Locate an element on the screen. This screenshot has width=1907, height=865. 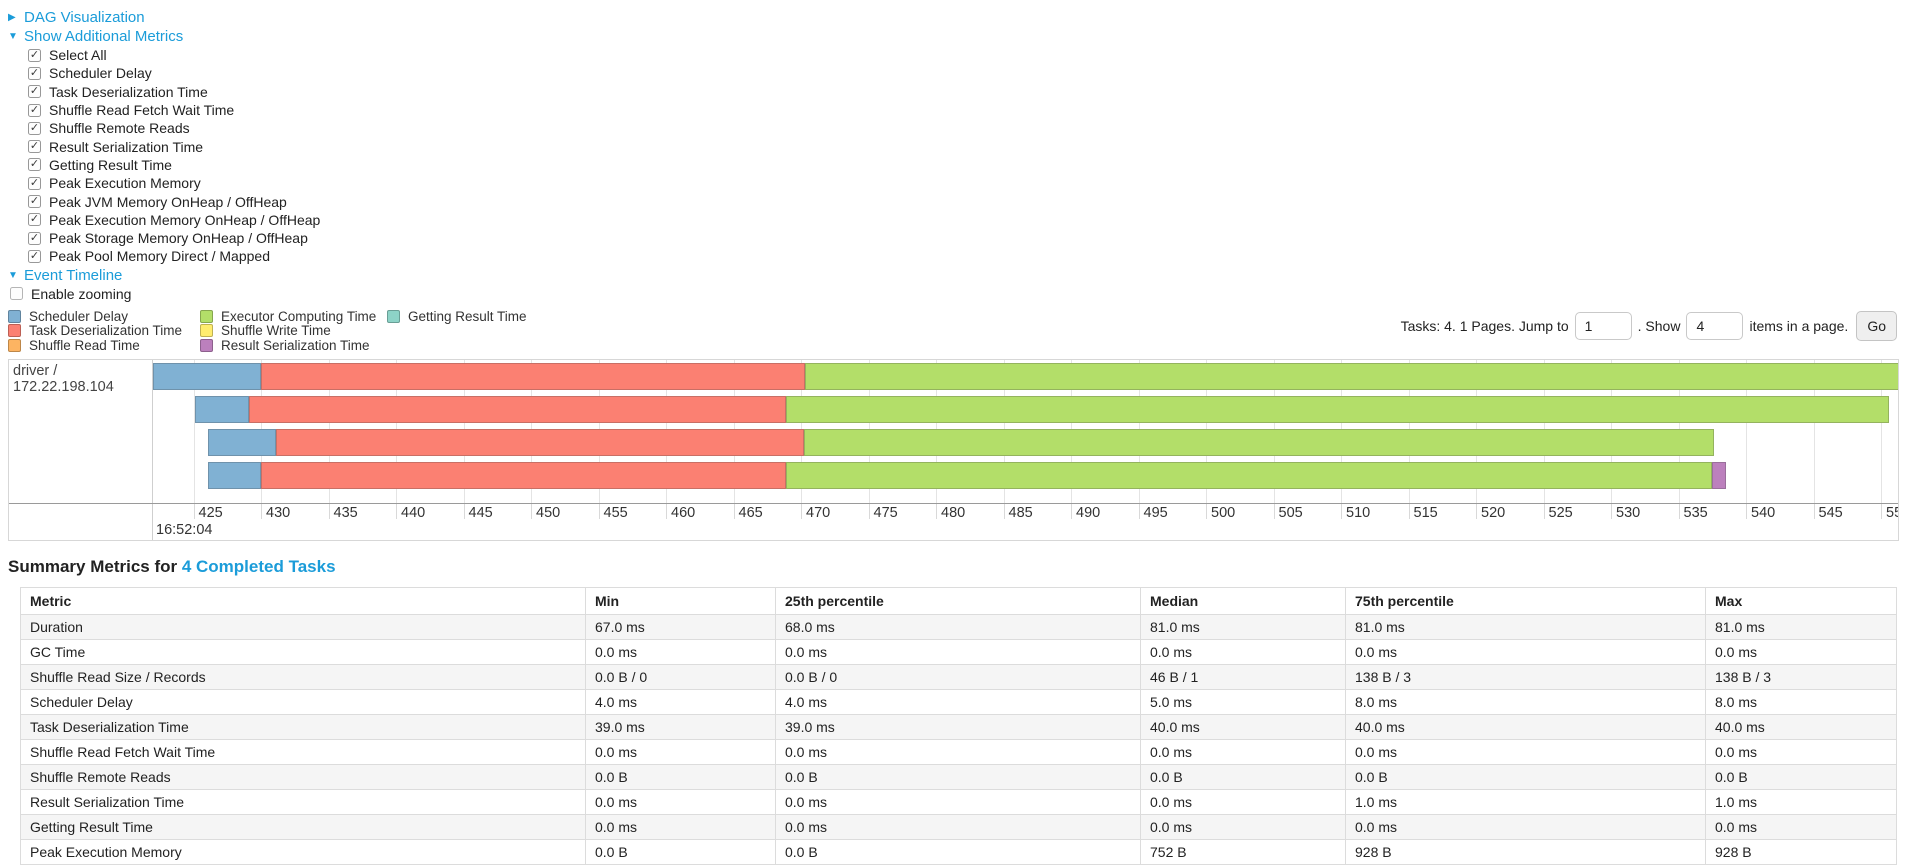
show-additional-metrics-toggle: ▼ Show Additional Metrics is located at coordinates (957, 36).